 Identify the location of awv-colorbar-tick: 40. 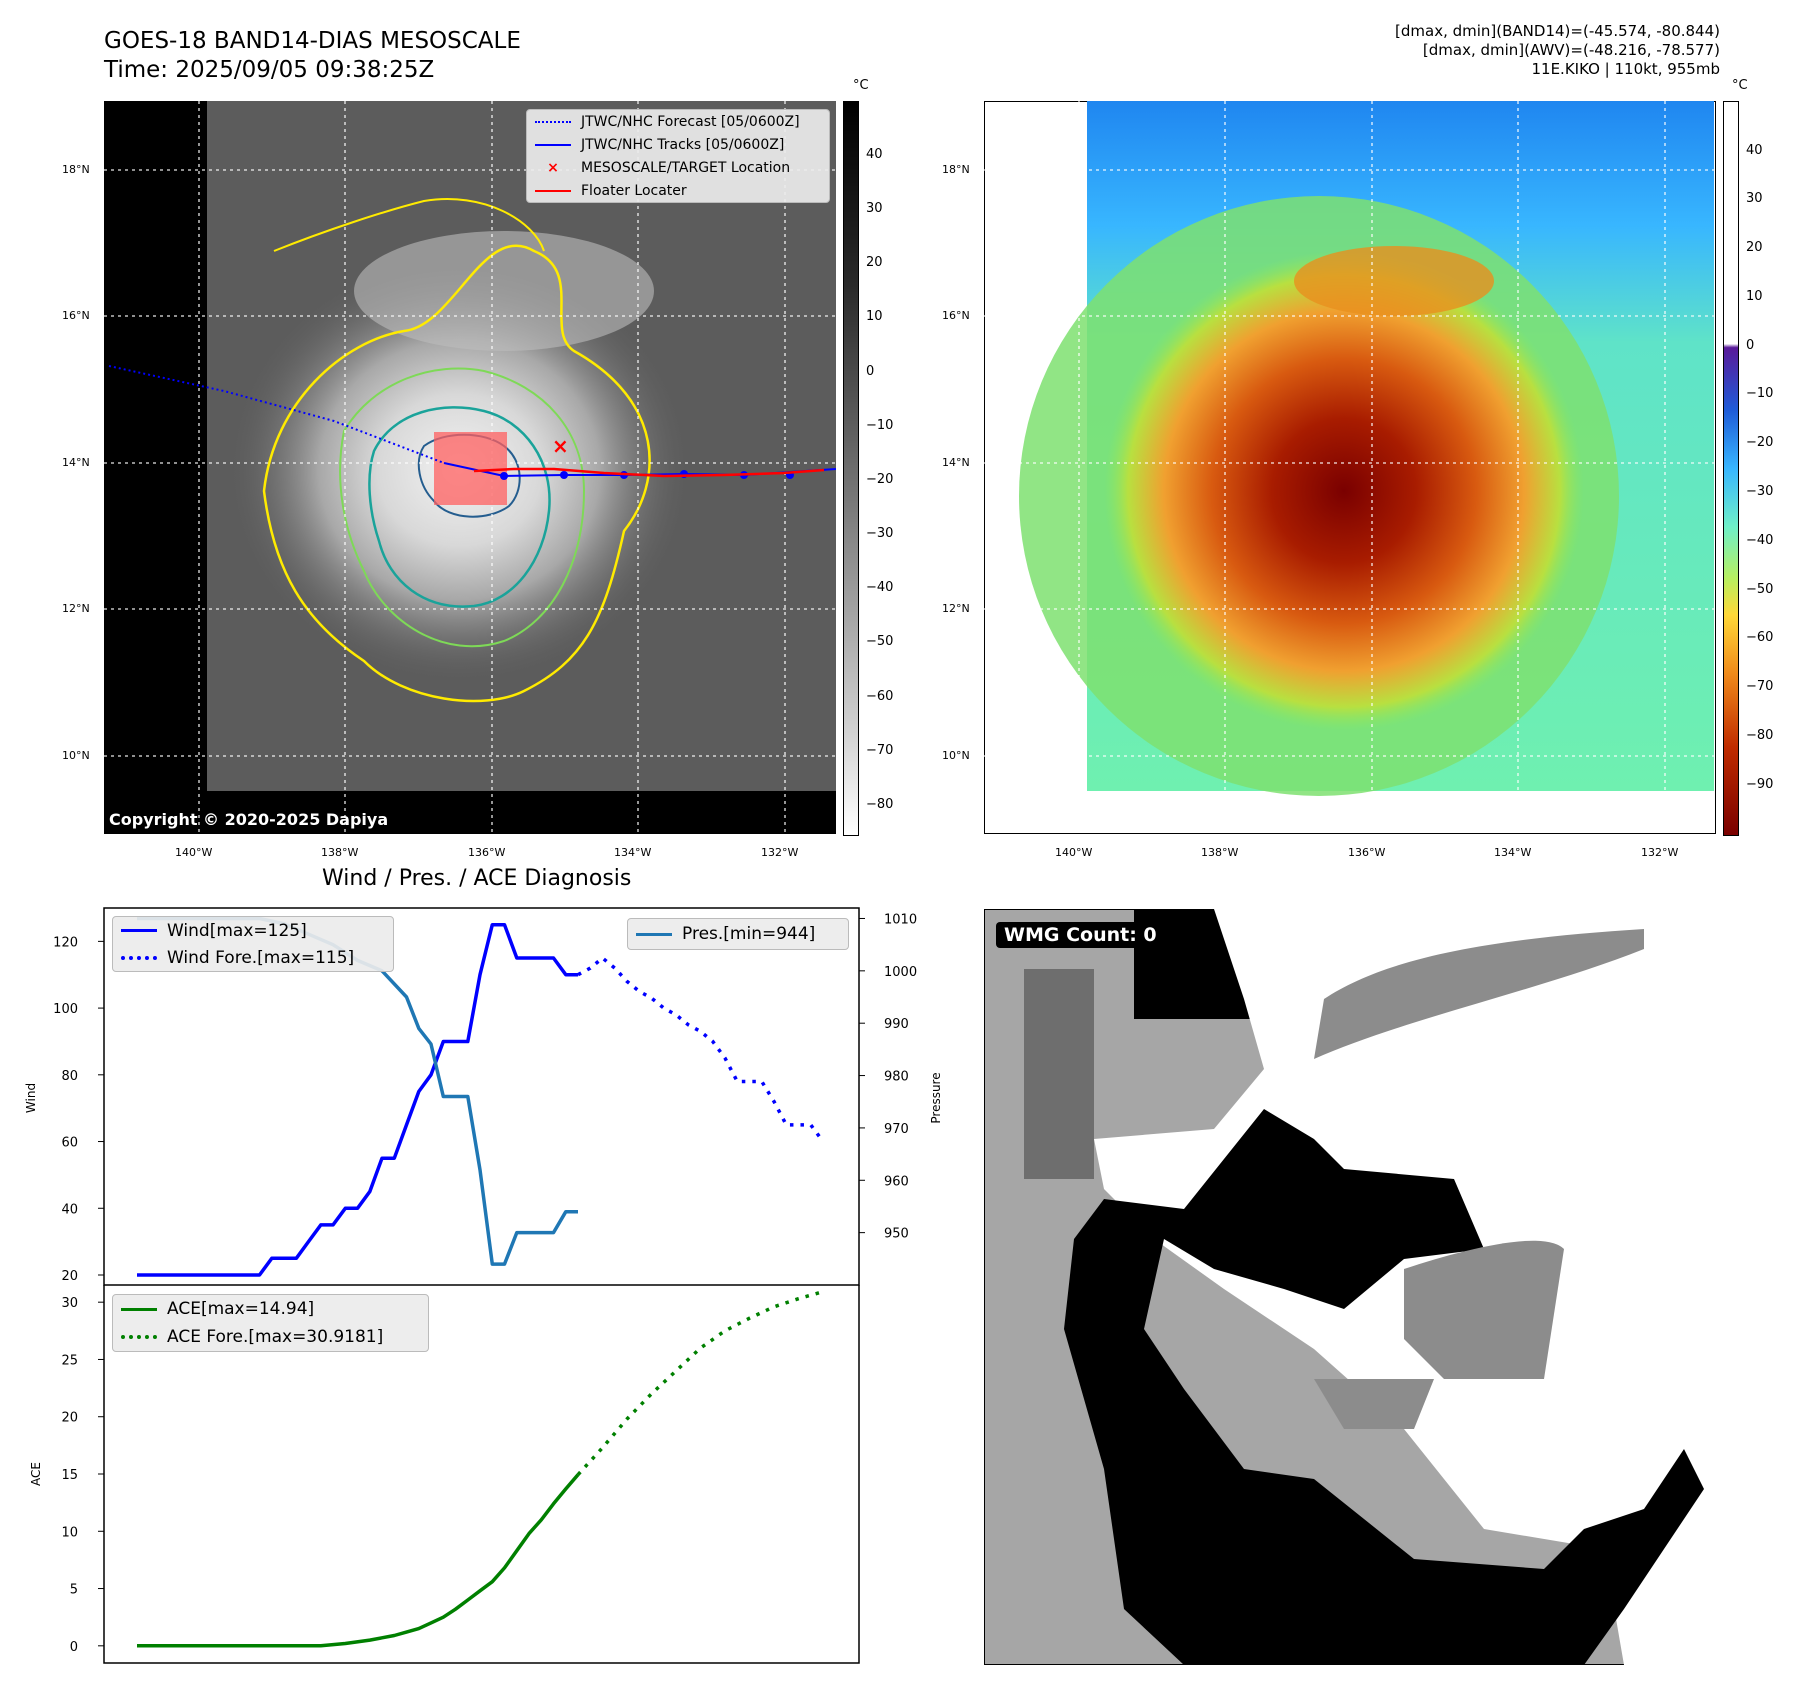
(1754, 150).